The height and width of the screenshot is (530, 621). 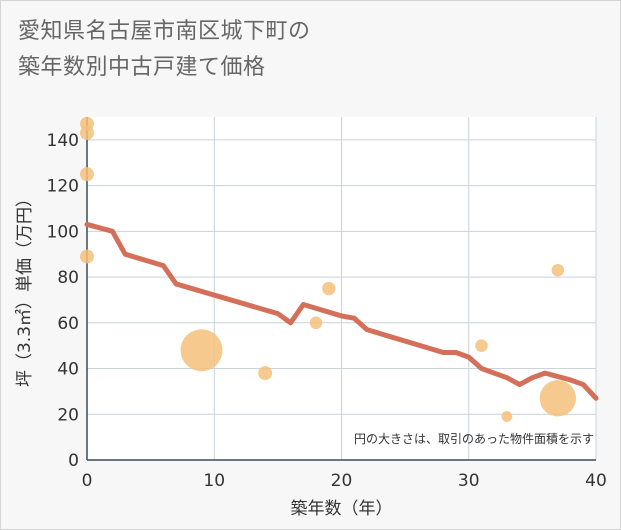 I want to click on size-note: 円の大きさは、取引のあった物件面積を示す, so click(x=474, y=438).